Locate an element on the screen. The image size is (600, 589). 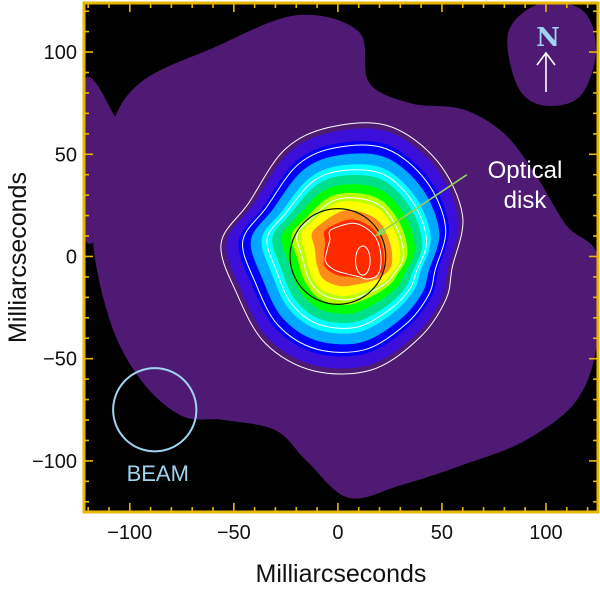
x-tick-label: −50 is located at coordinates (234, 533).